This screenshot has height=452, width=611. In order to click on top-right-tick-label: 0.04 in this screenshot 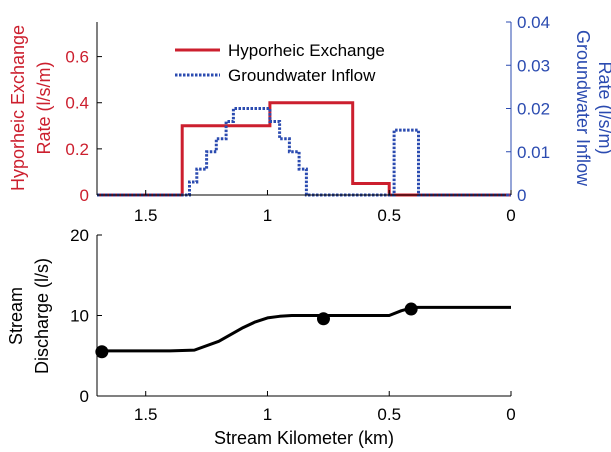, I will do `click(533, 22)`.